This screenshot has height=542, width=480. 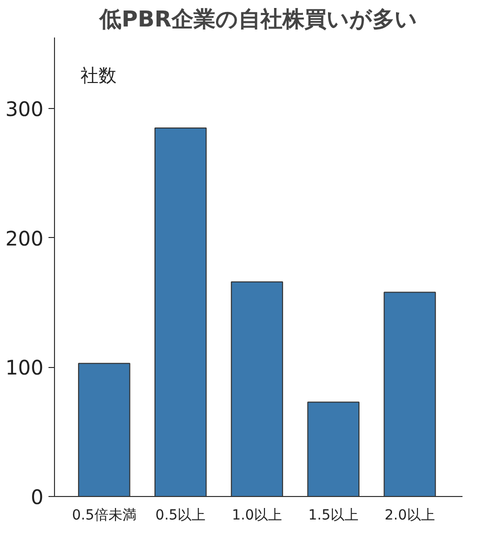 I want to click on y-tick-label: 0, so click(x=37, y=497).